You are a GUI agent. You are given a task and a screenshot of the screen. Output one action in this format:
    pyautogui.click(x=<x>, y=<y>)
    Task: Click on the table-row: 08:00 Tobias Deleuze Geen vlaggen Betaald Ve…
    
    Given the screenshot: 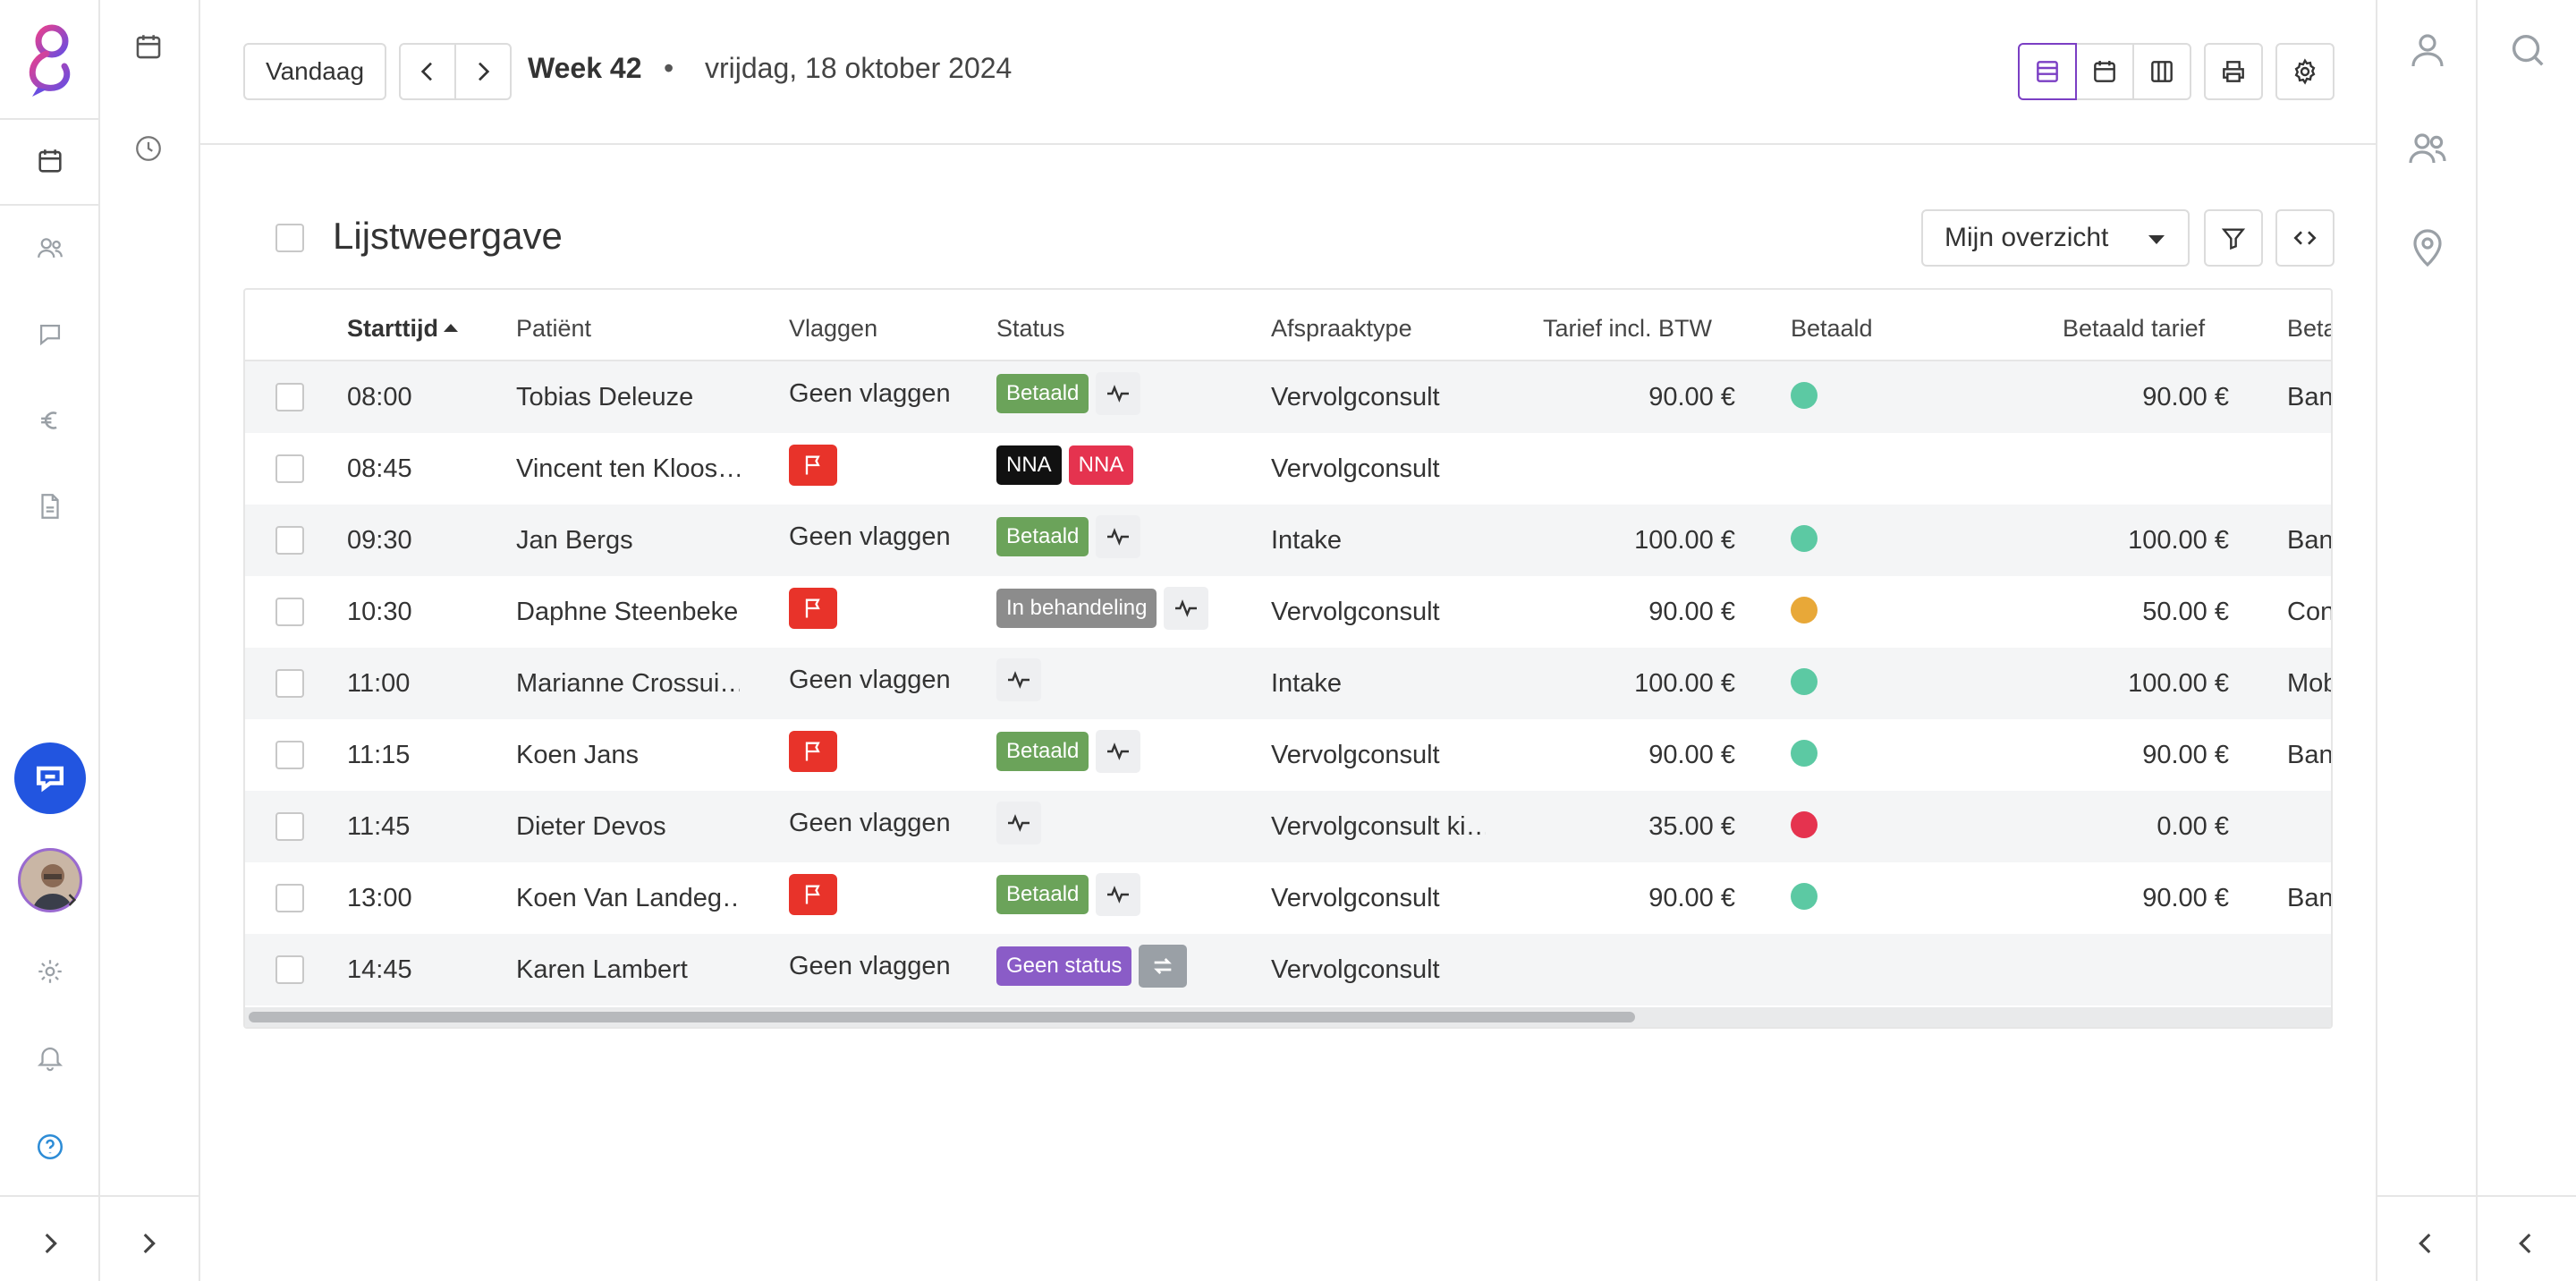 What is the action you would take?
    pyautogui.click(x=1288, y=397)
    